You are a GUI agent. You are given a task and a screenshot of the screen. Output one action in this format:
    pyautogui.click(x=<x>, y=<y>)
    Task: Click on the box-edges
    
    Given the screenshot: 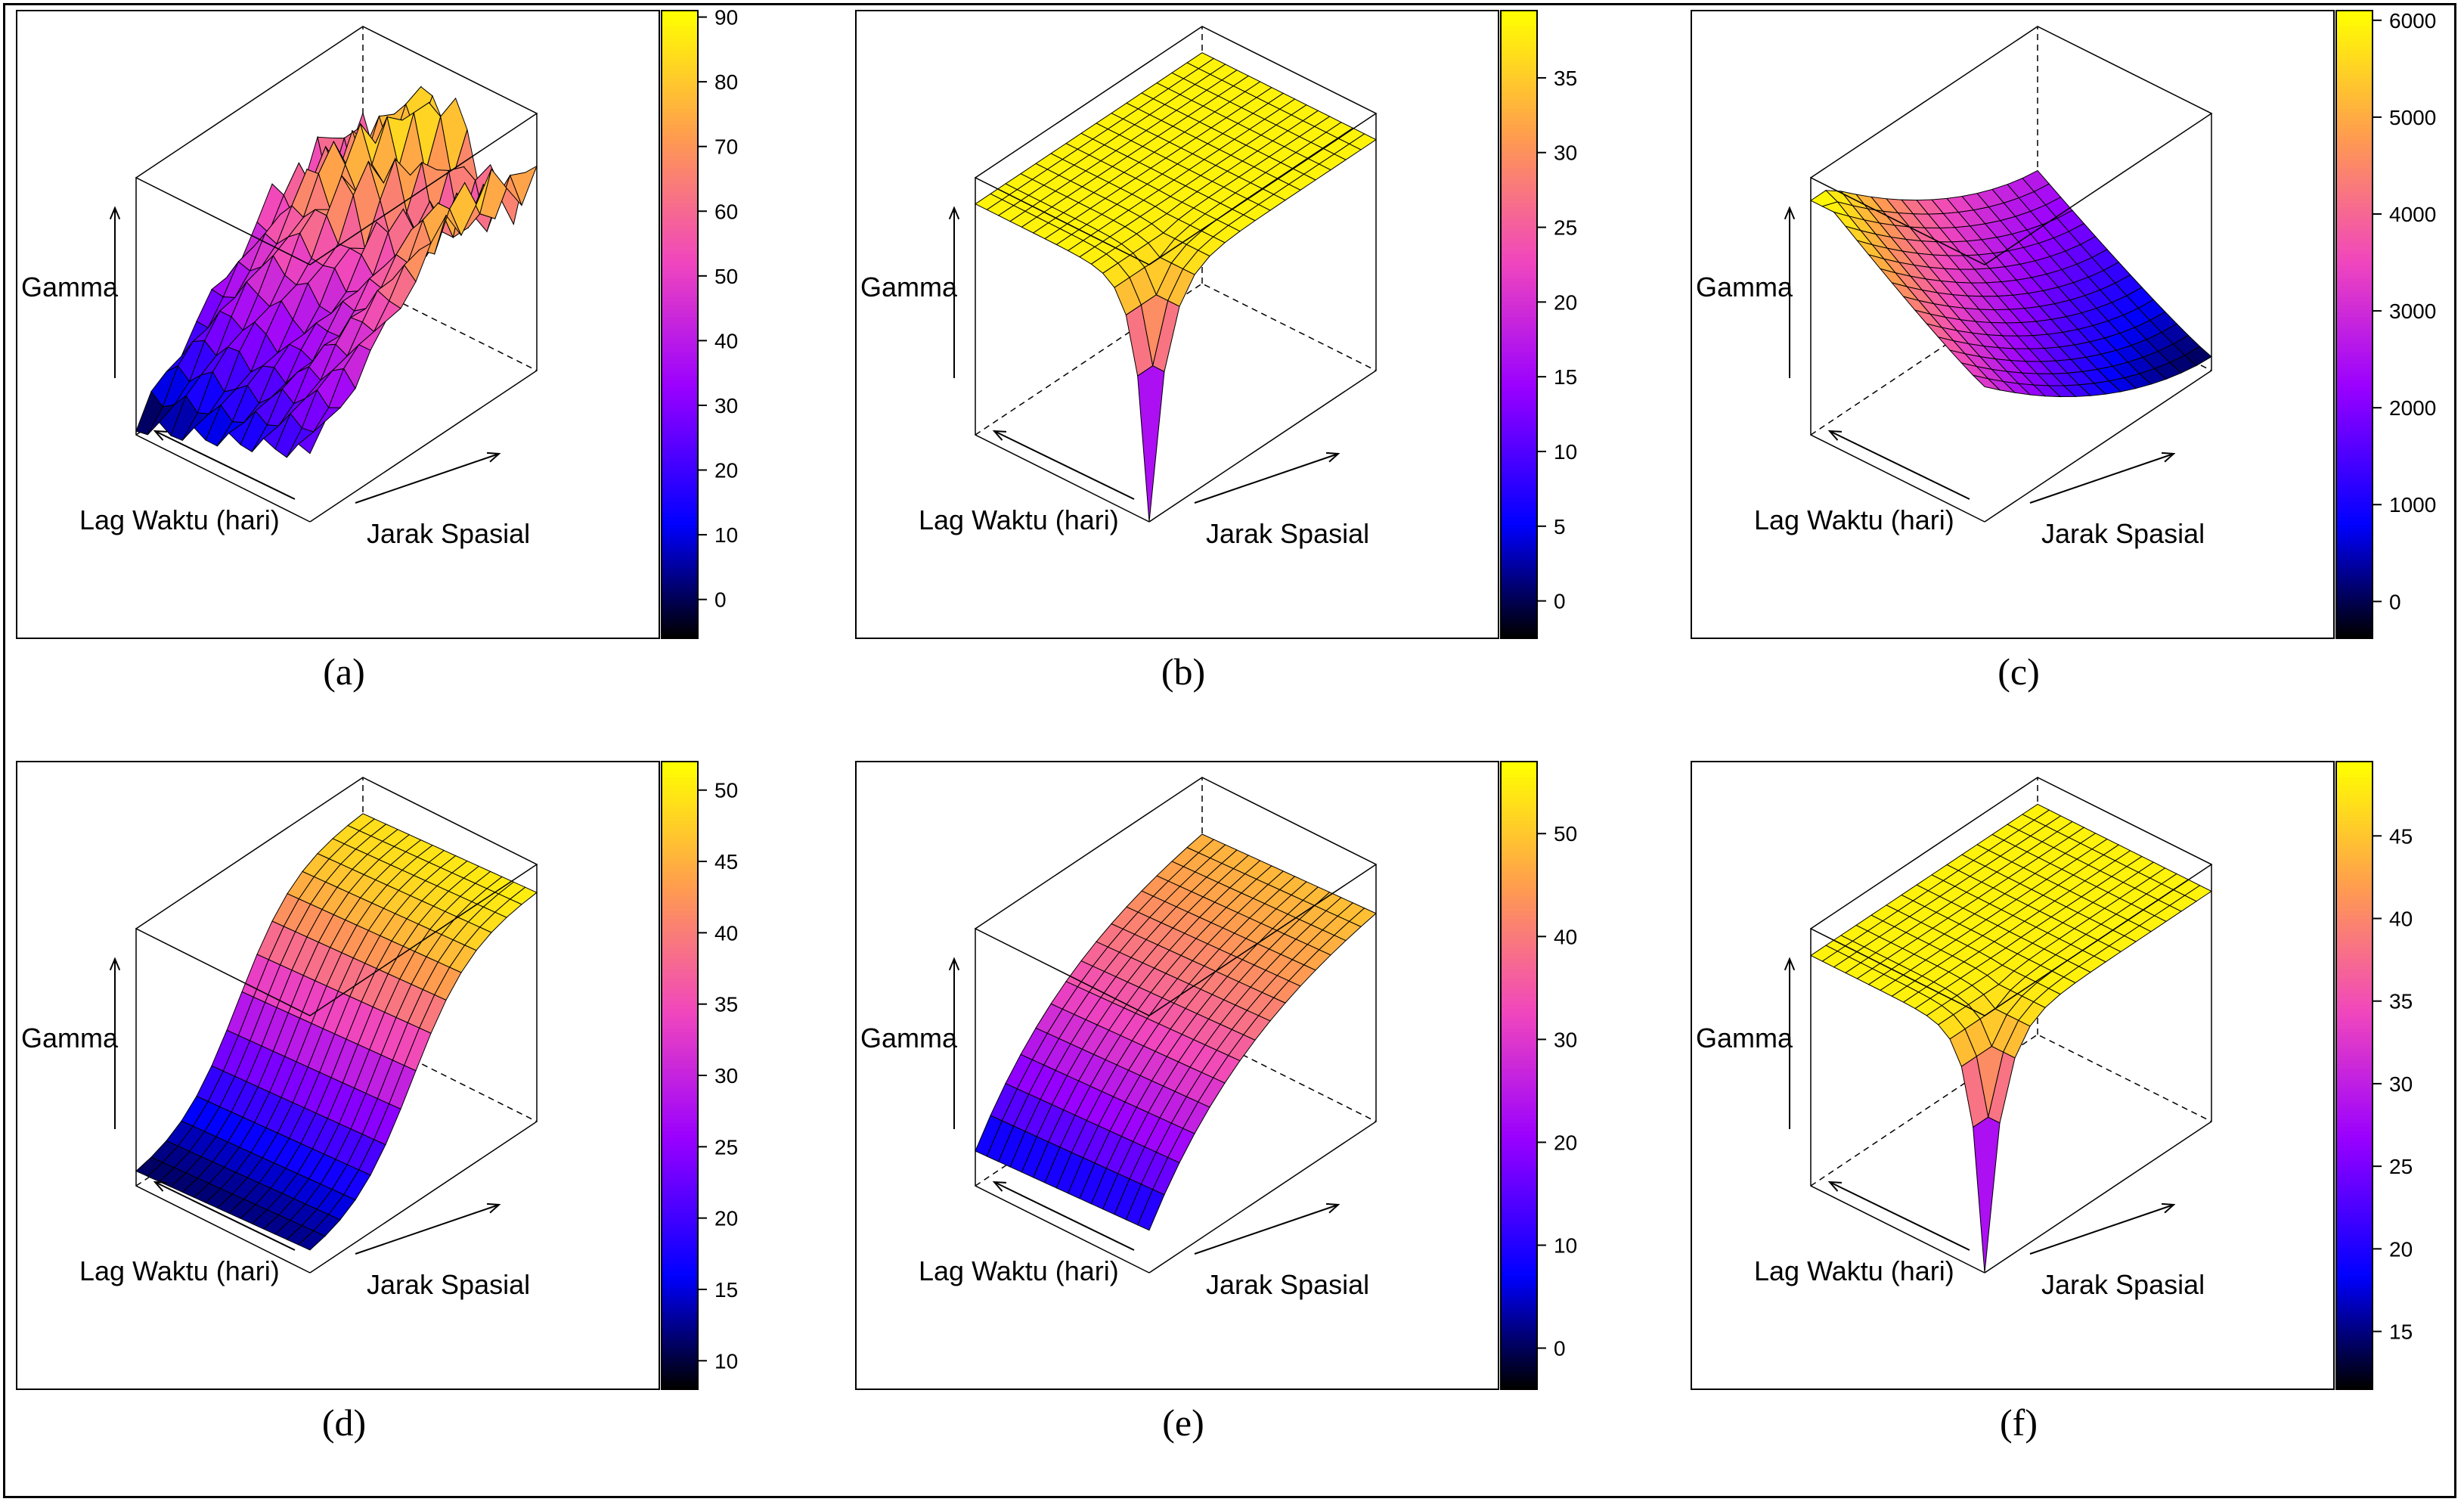 What is the action you would take?
    pyautogui.click(x=336, y=1025)
    